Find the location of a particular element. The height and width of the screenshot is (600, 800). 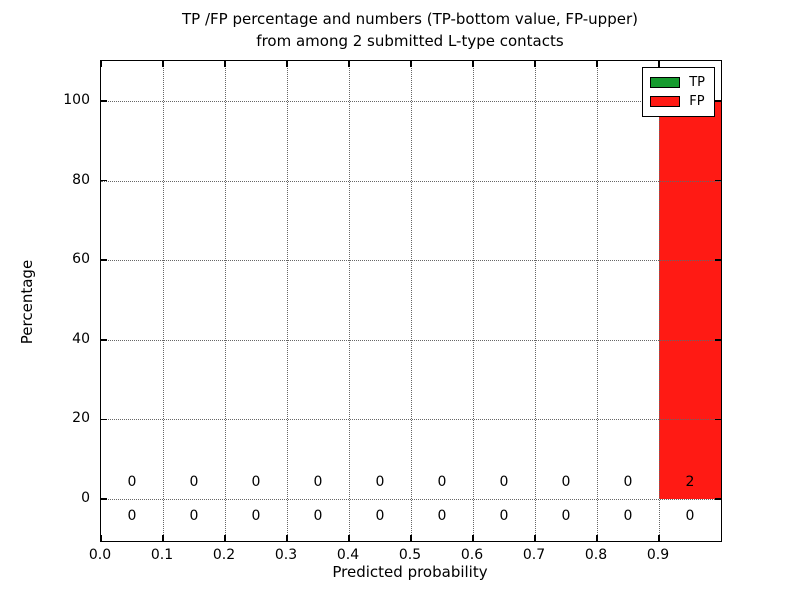

fp-count-label: 2 is located at coordinates (690, 481).